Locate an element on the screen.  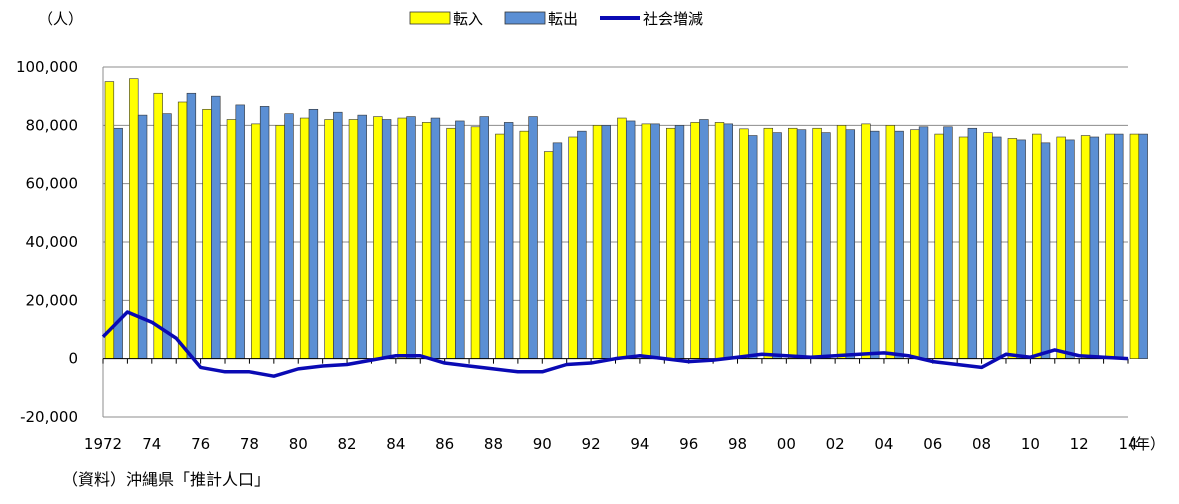
legend-label-転出: 転出 is located at coordinates (563, 19).